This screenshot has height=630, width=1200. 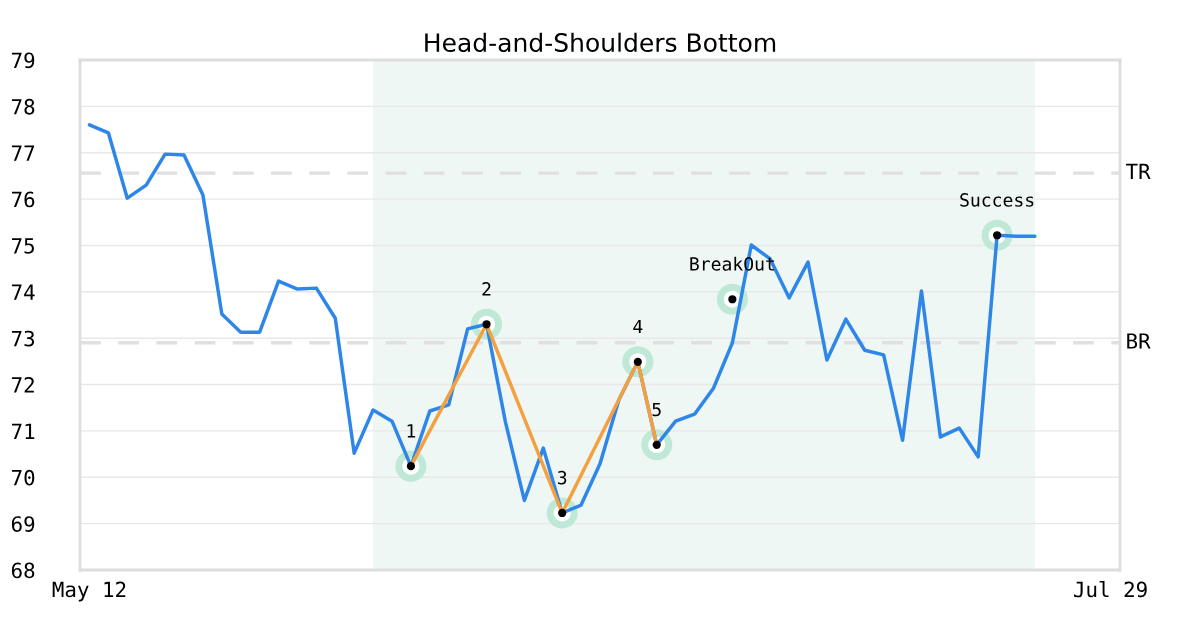 I want to click on y-tick-label: 70, so click(x=23, y=477).